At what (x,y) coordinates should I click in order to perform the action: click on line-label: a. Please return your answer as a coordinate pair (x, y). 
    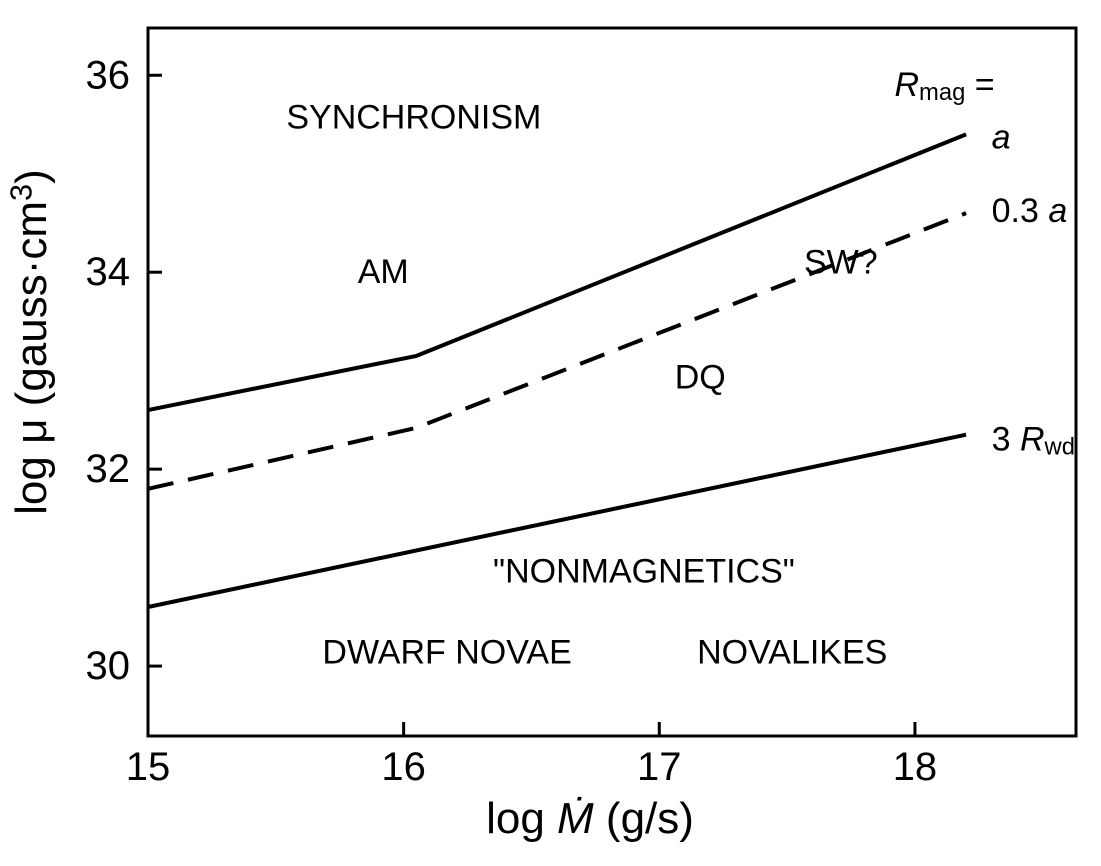
    Looking at the image, I should click on (1001, 137).